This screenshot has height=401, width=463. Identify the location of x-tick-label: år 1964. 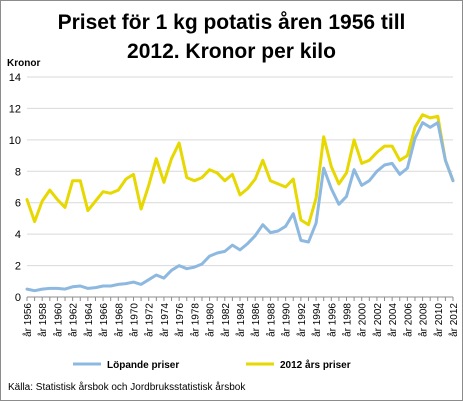
(89, 320).